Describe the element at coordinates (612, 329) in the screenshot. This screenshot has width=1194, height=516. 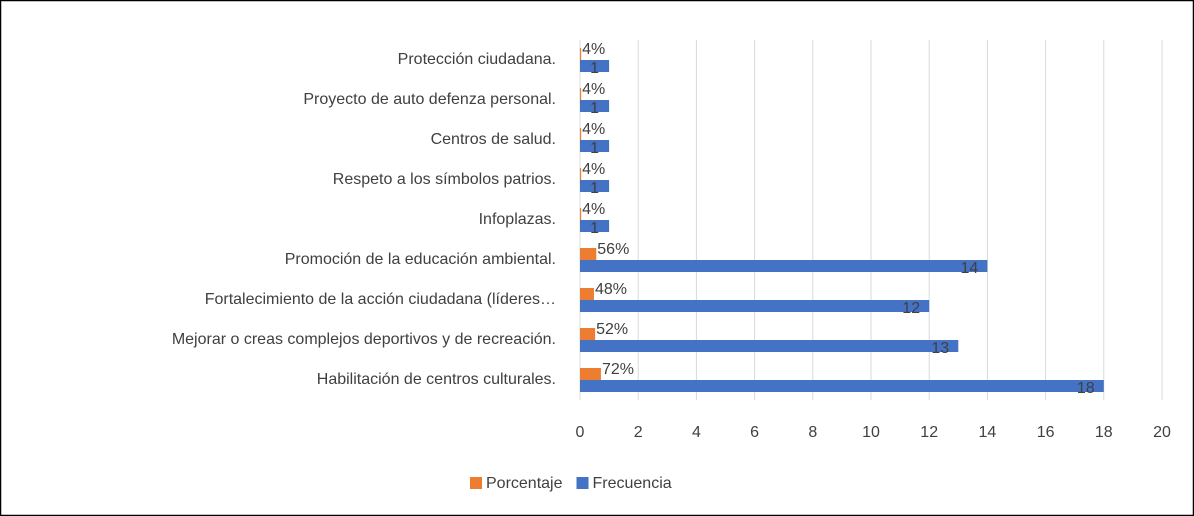
I see `data-label: 52%` at that location.